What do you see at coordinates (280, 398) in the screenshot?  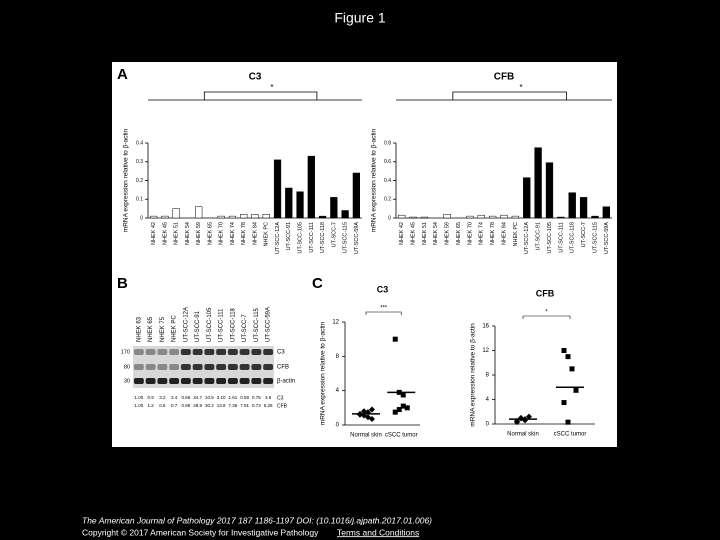 I see `quant-label: C3` at bounding box center [280, 398].